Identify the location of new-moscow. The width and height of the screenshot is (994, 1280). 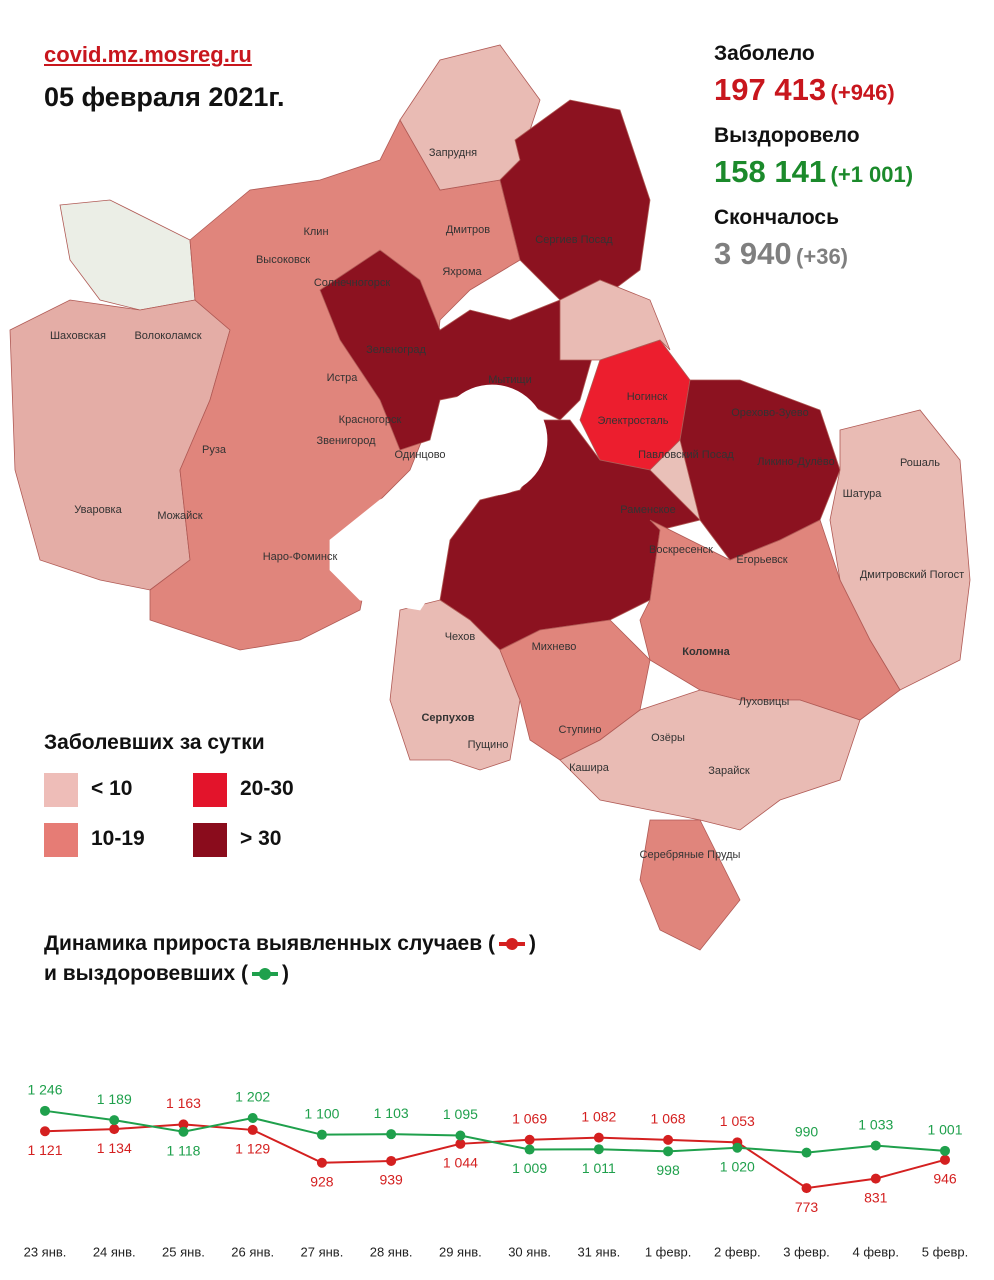
(385, 545).